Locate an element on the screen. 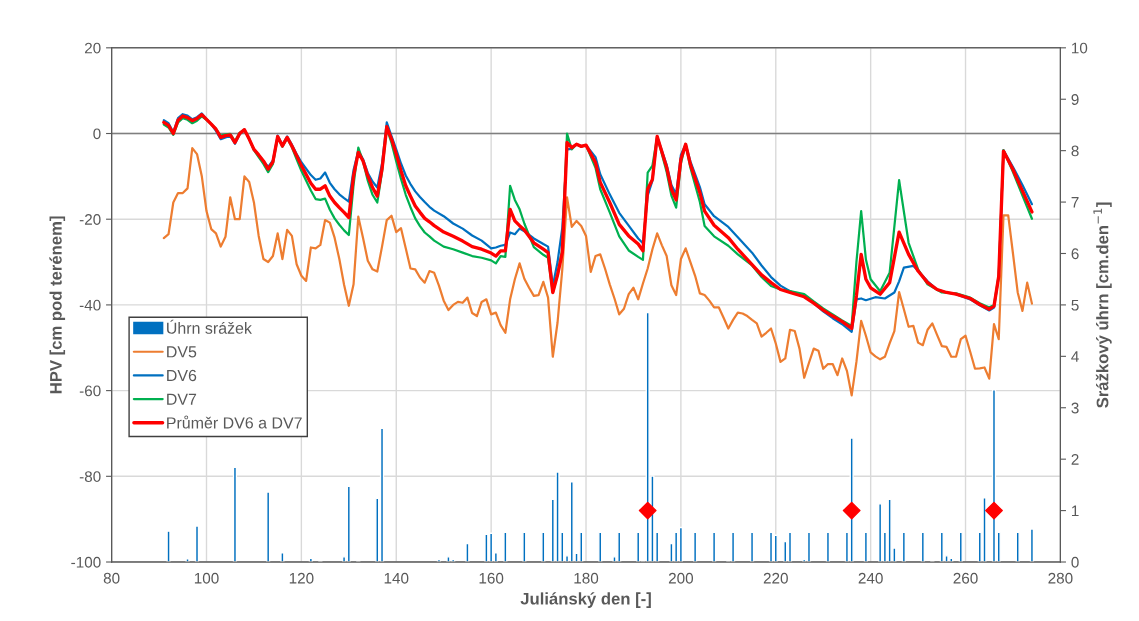 This screenshot has width=1139, height=621. y2-tick-label: 0 is located at coordinates (1075, 562).